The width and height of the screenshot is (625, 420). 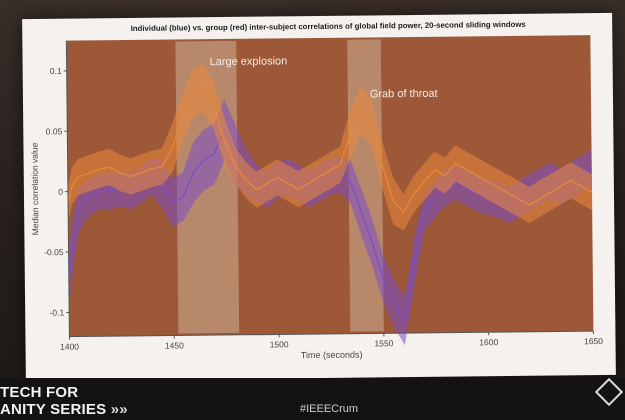 What do you see at coordinates (279, 344) in the screenshot?
I see `x-tick-label: 1500` at bounding box center [279, 344].